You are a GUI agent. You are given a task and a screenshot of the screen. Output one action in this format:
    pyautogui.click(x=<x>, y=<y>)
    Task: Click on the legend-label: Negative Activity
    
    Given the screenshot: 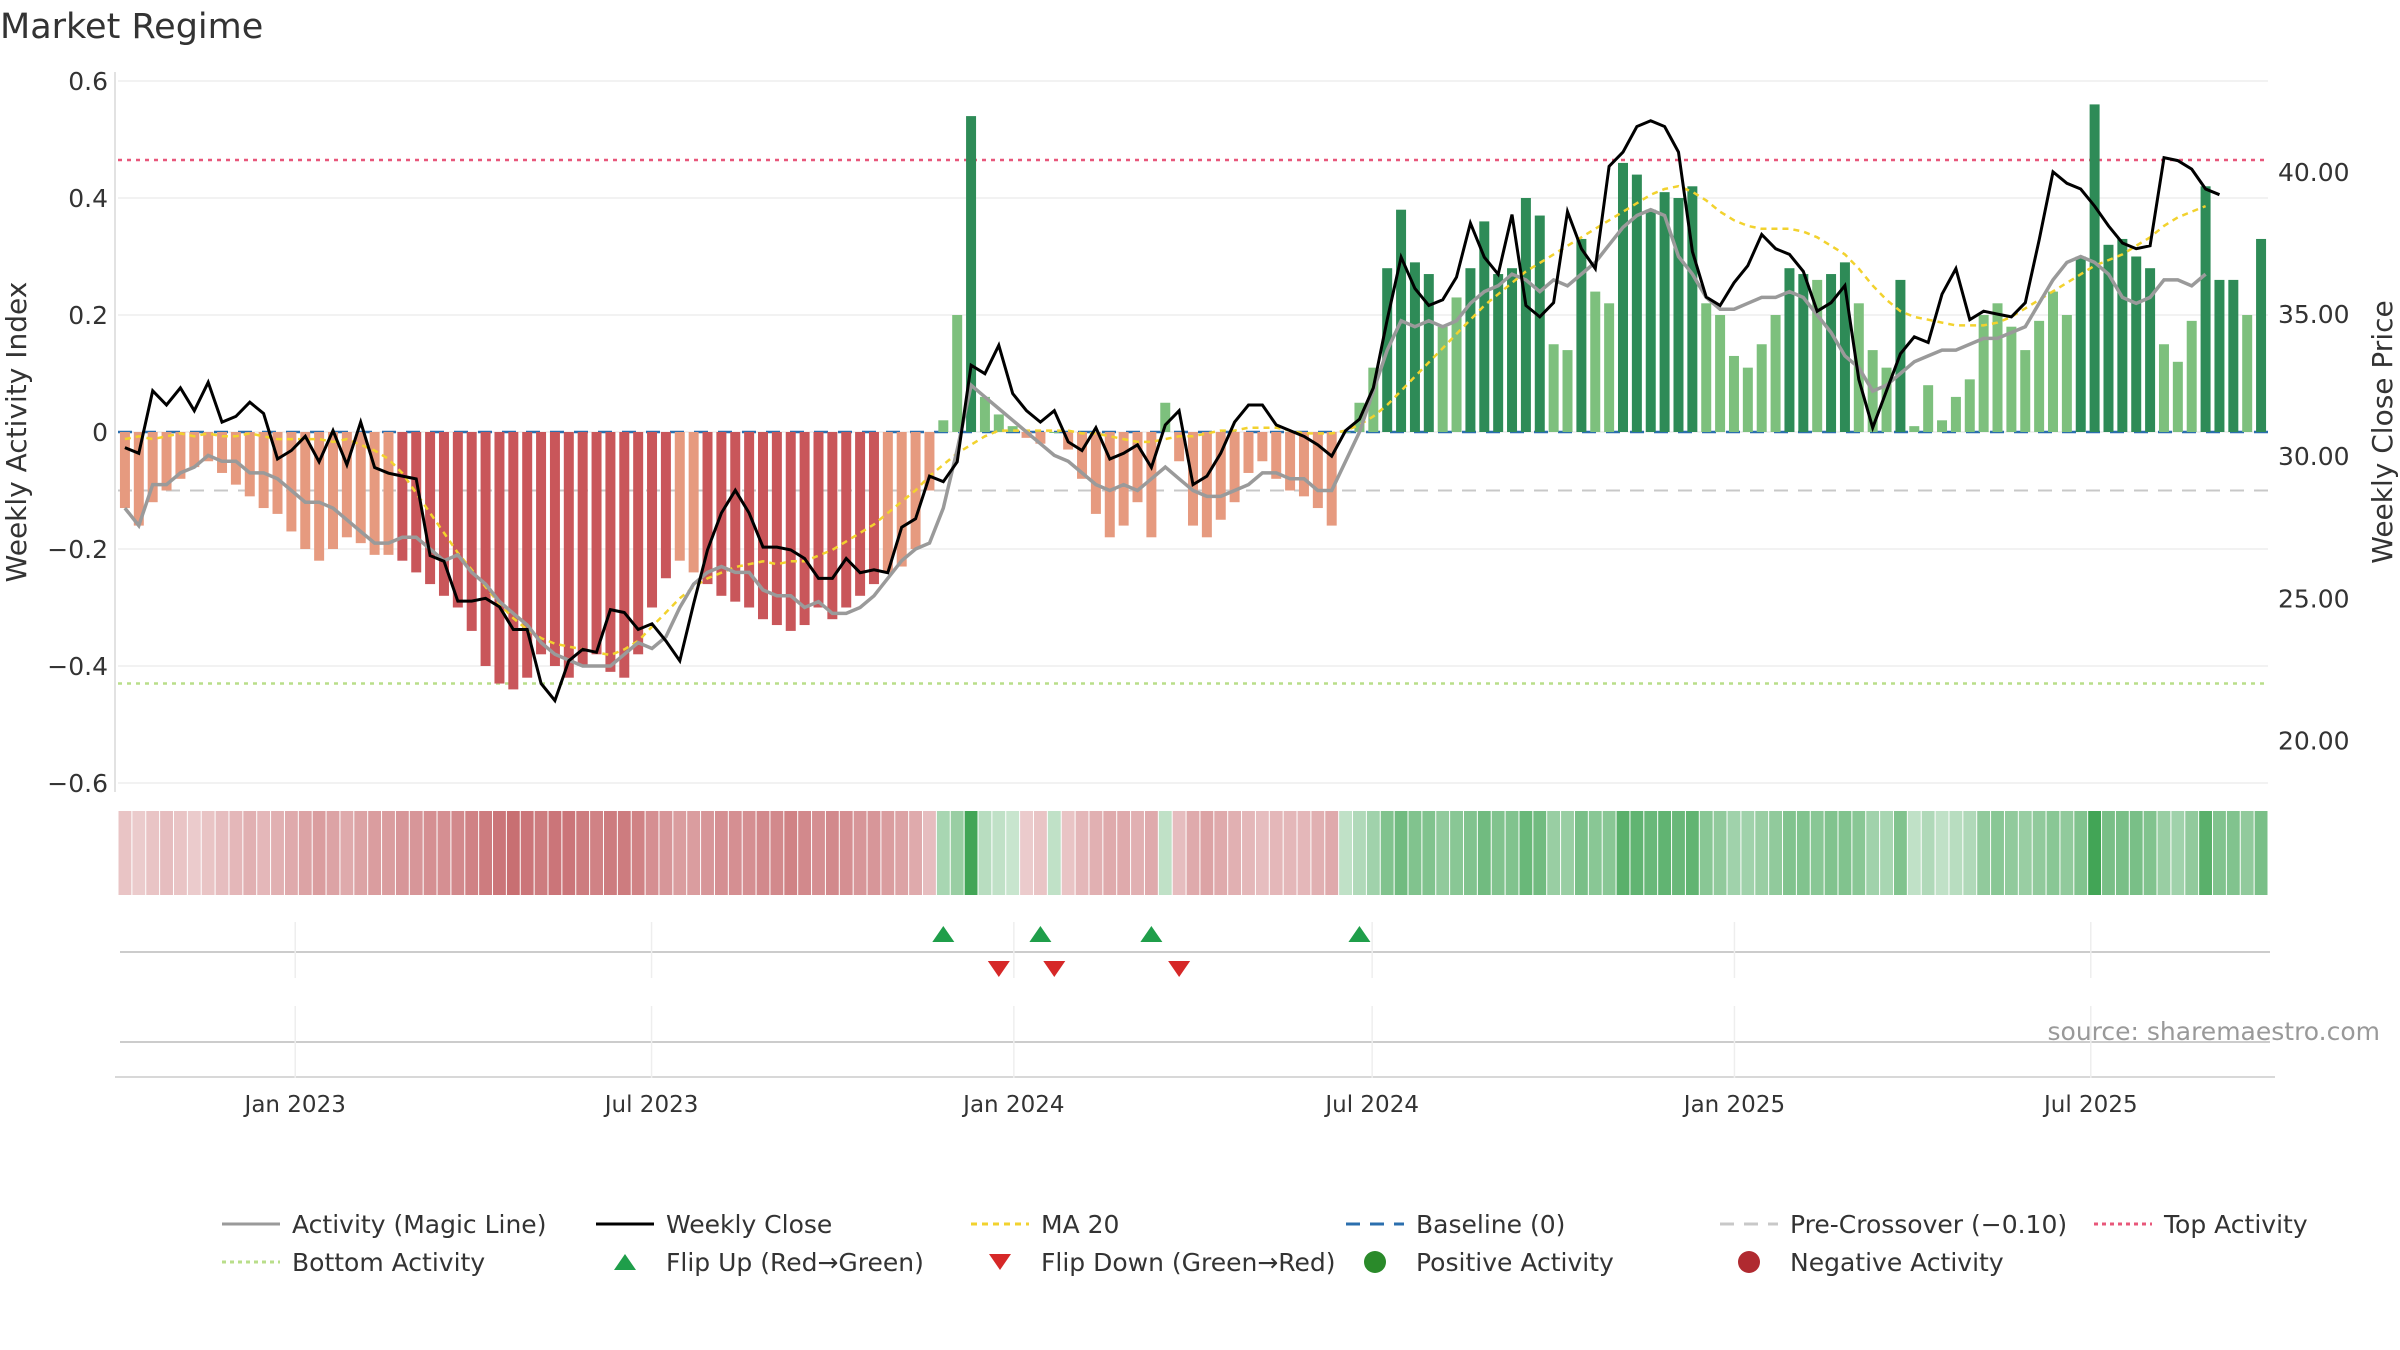 What is the action you would take?
    pyautogui.click(x=1897, y=1262)
    